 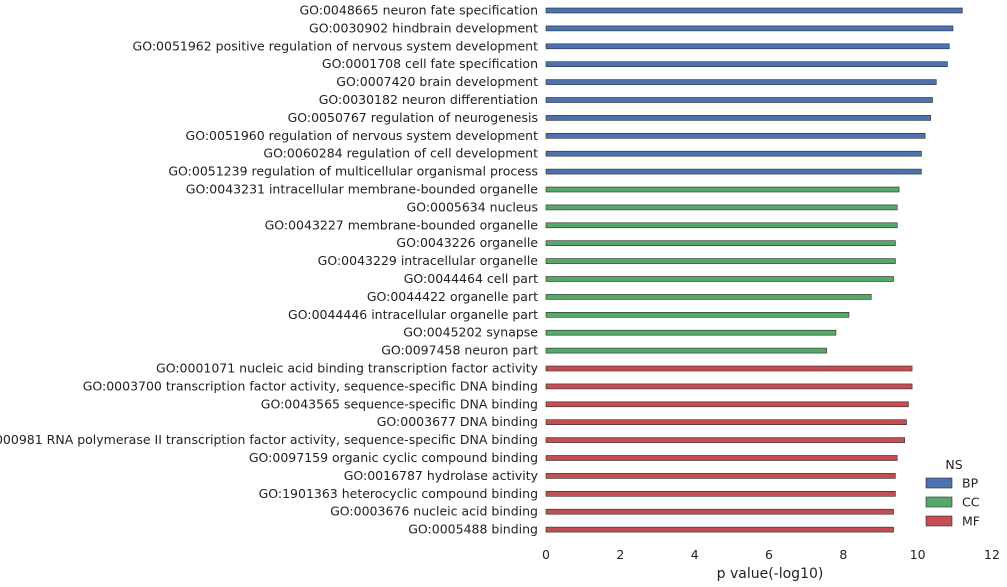 I want to click on category-label: GO:0043565 sequence-specific DNA binding, so click(x=399, y=403).